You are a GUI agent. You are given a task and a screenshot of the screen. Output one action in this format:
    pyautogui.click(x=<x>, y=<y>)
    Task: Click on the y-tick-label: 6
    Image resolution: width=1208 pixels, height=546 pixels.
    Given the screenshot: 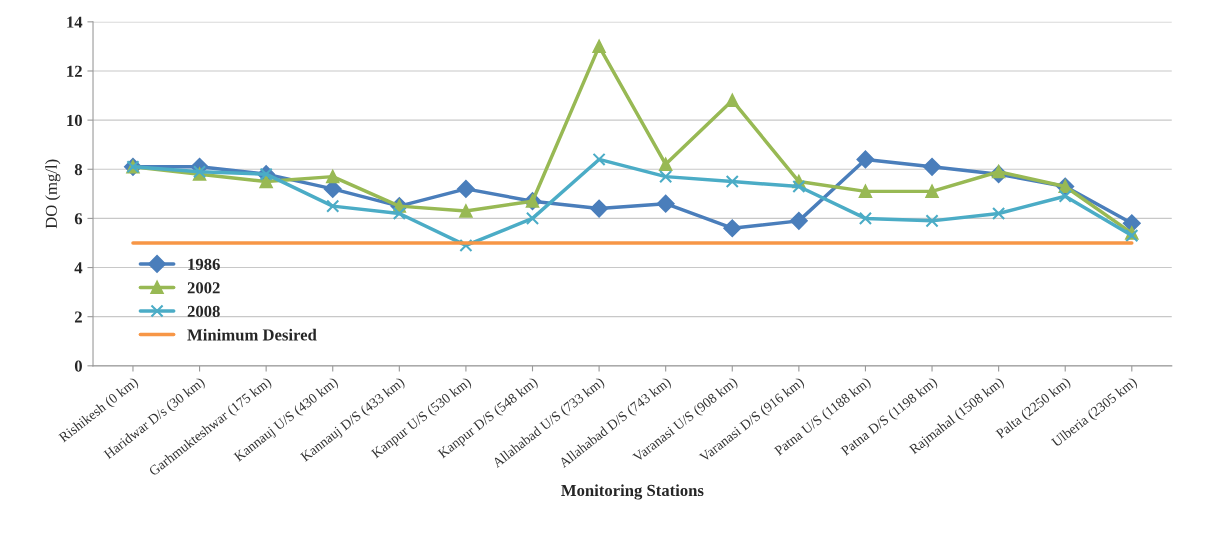 What is the action you would take?
    pyautogui.click(x=78, y=219)
    